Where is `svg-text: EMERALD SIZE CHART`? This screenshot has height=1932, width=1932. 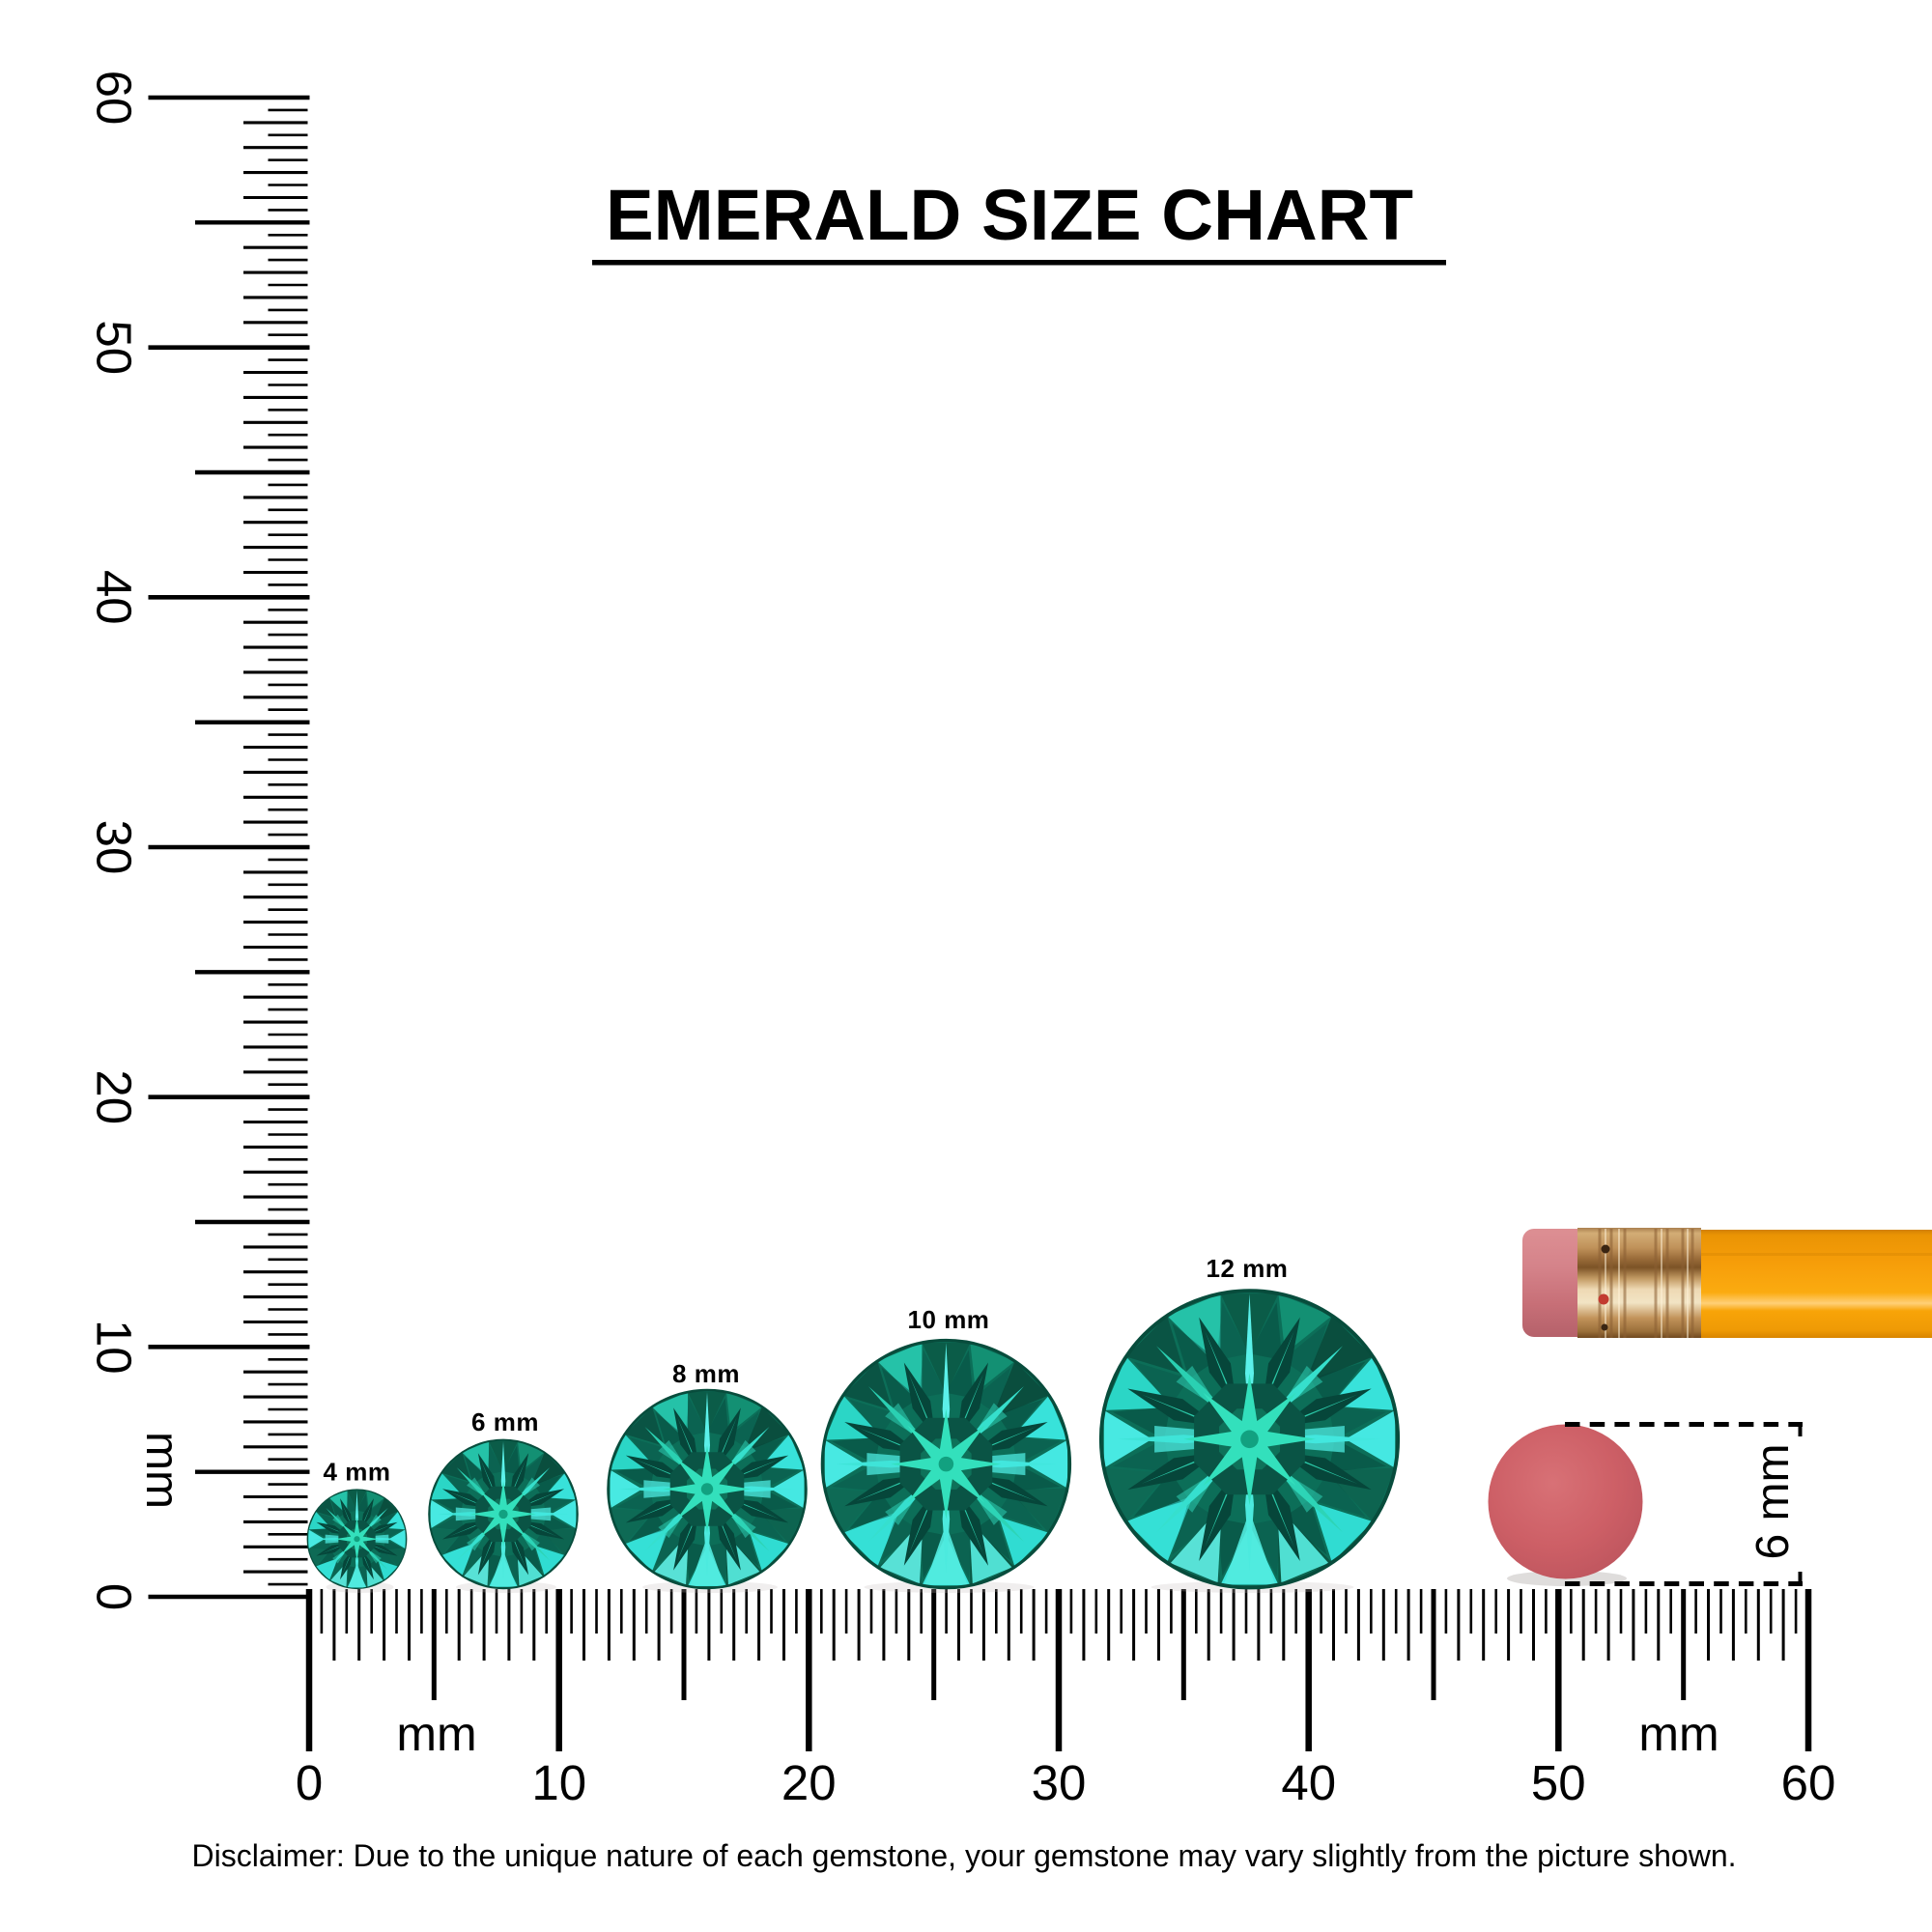
svg-text: EMERALD SIZE CHART is located at coordinates (1009, 215).